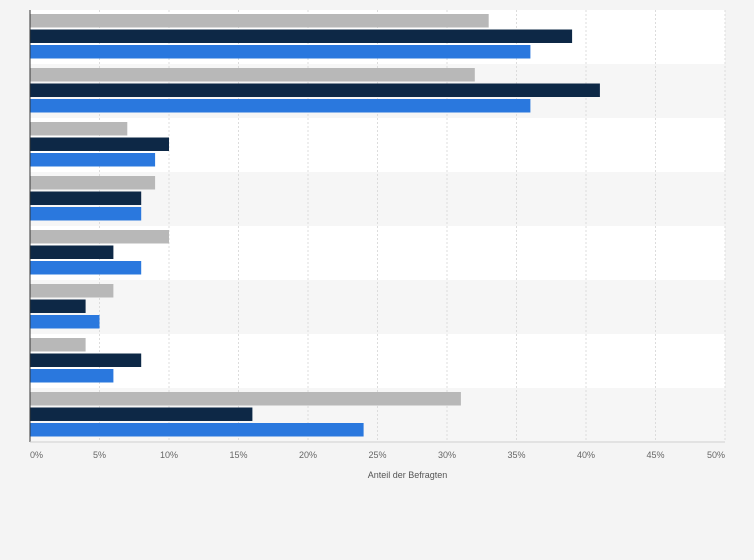  I want to click on x-tick-label: 20%, so click(308, 455).